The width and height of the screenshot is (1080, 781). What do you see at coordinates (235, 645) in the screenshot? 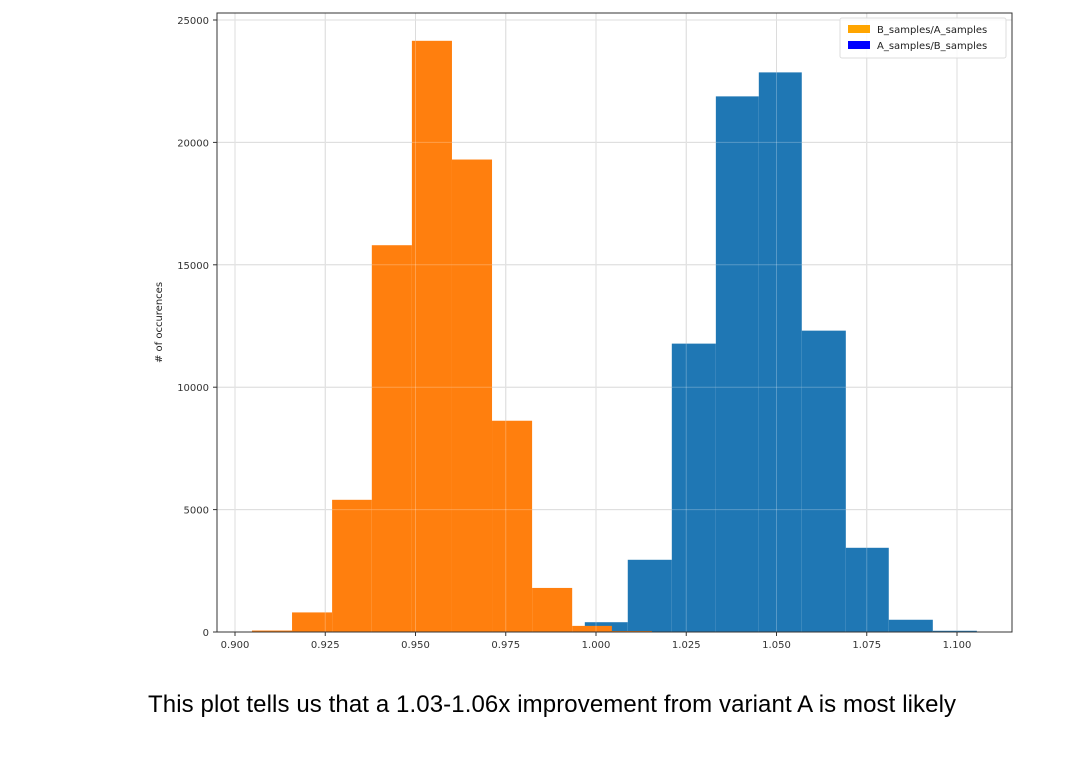
I see `x-tick-label: 0.900` at bounding box center [235, 645].